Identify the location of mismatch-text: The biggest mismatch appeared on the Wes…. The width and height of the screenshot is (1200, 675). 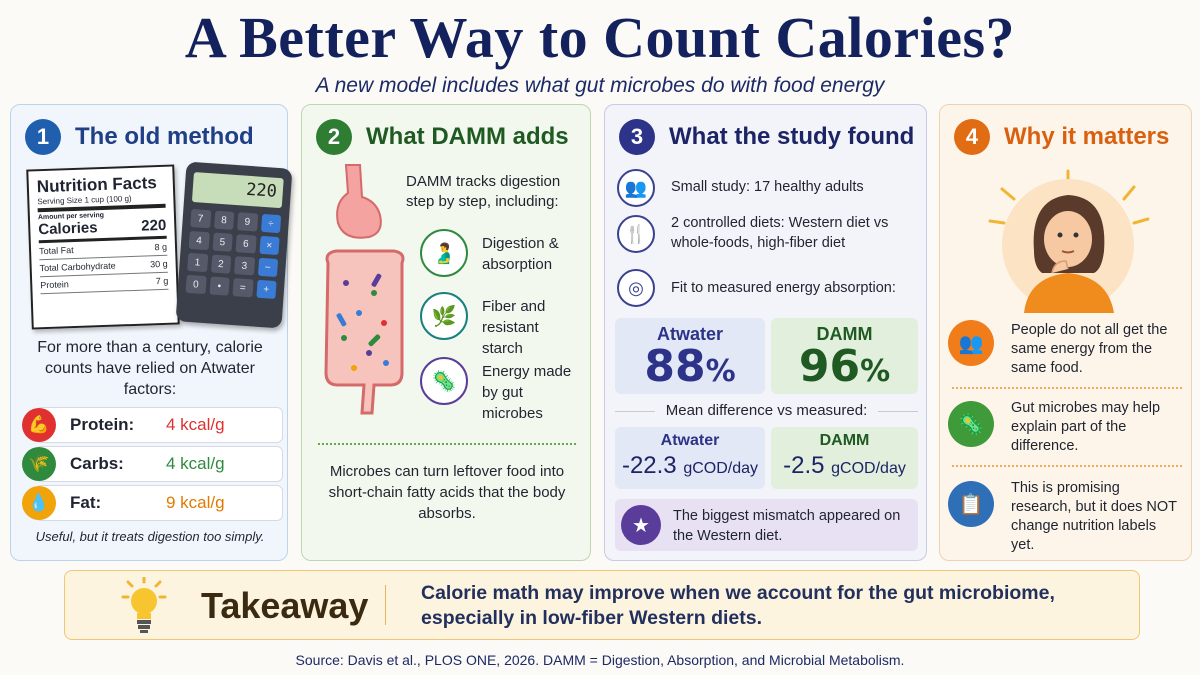
(787, 526).